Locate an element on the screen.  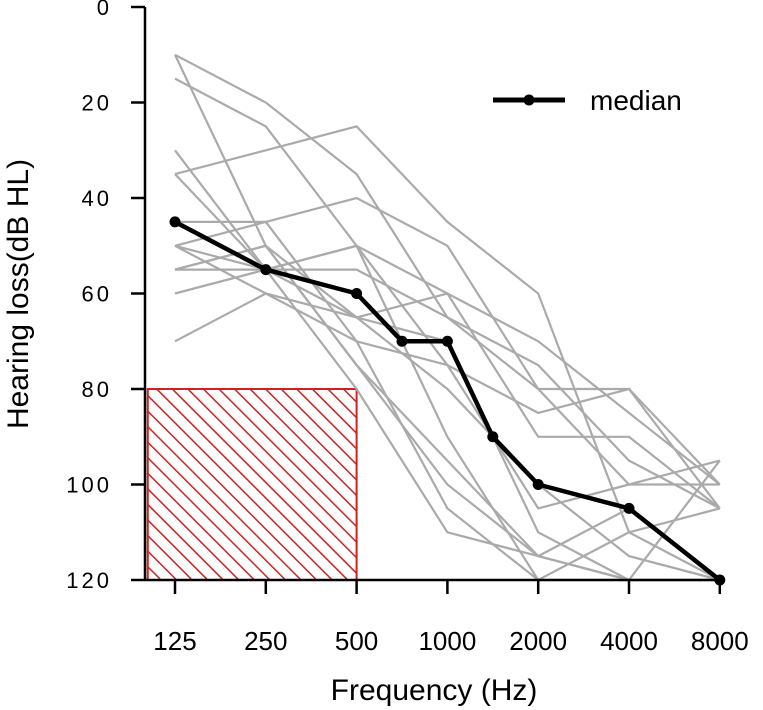
y-tick-label-40: 40 is located at coordinates (97, 198).